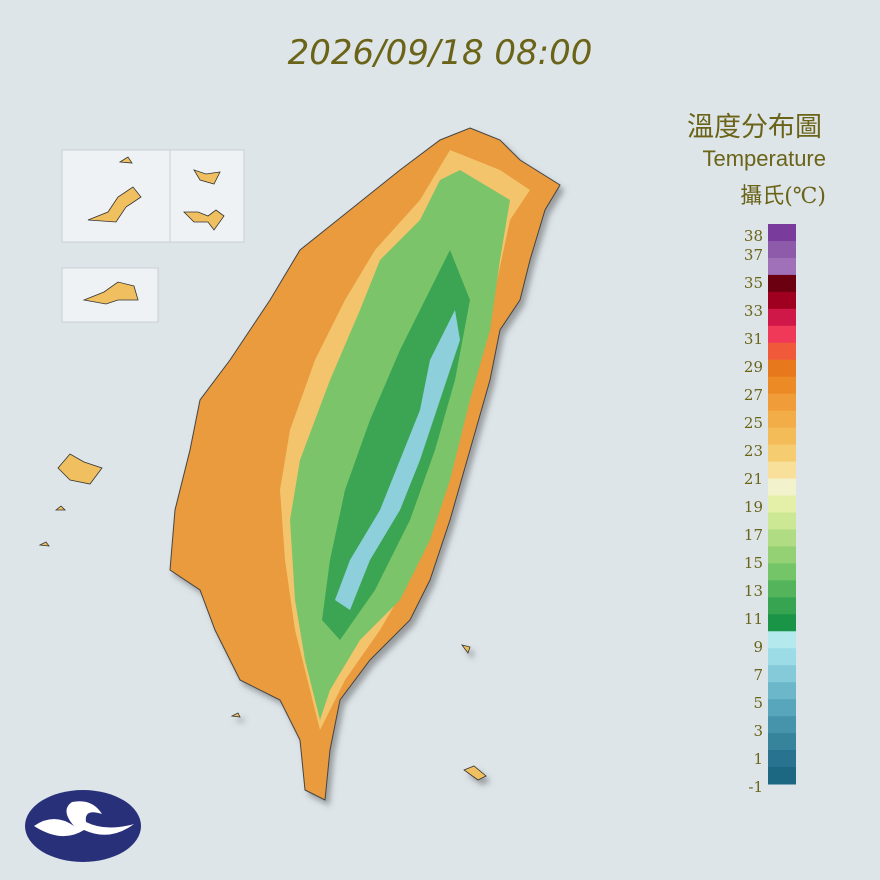 The image size is (880, 880). I want to click on legend-subtitle: Temperature, so click(764, 158).